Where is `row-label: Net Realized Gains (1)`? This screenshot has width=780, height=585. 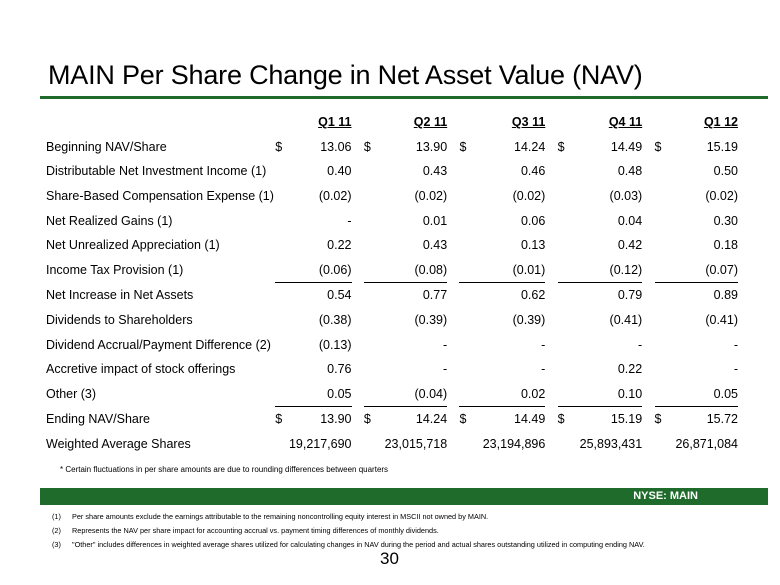 row-label: Net Realized Gains (1) is located at coordinates (109, 220).